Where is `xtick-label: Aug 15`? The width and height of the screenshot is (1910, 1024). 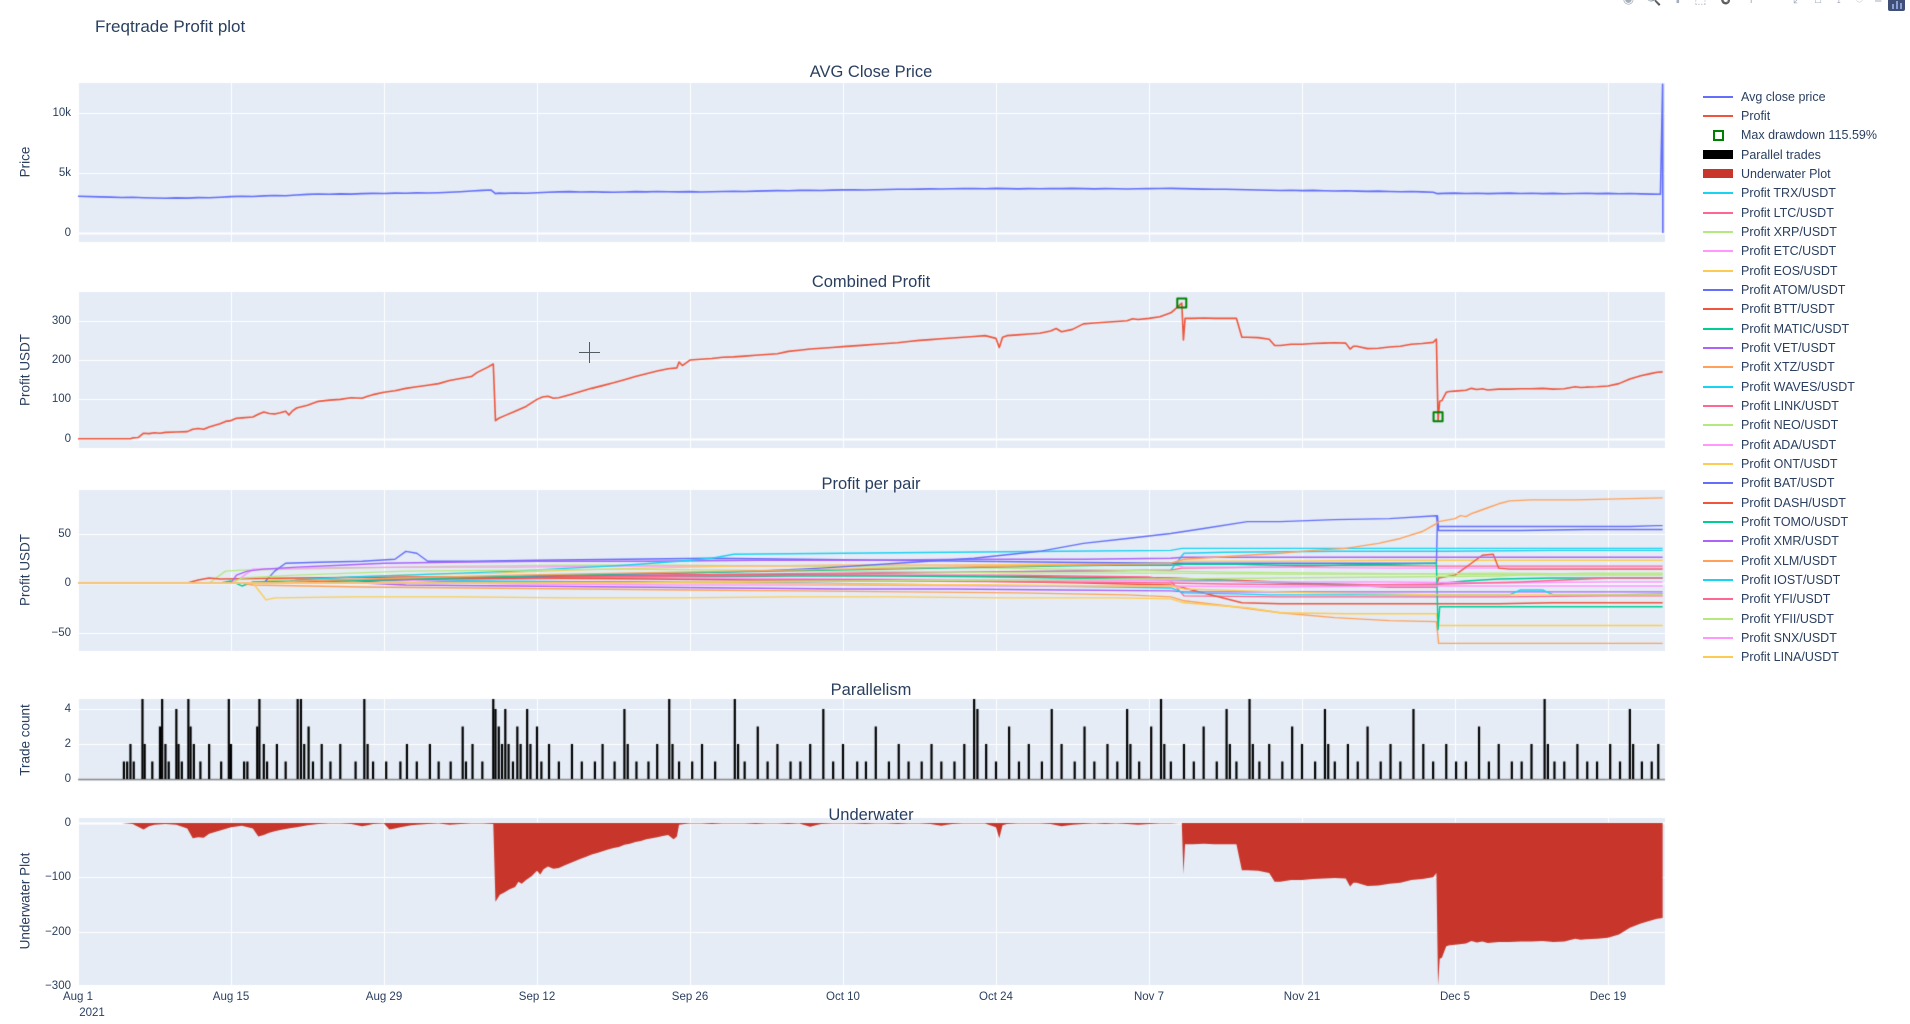
xtick-label: Aug 15 is located at coordinates (231, 997).